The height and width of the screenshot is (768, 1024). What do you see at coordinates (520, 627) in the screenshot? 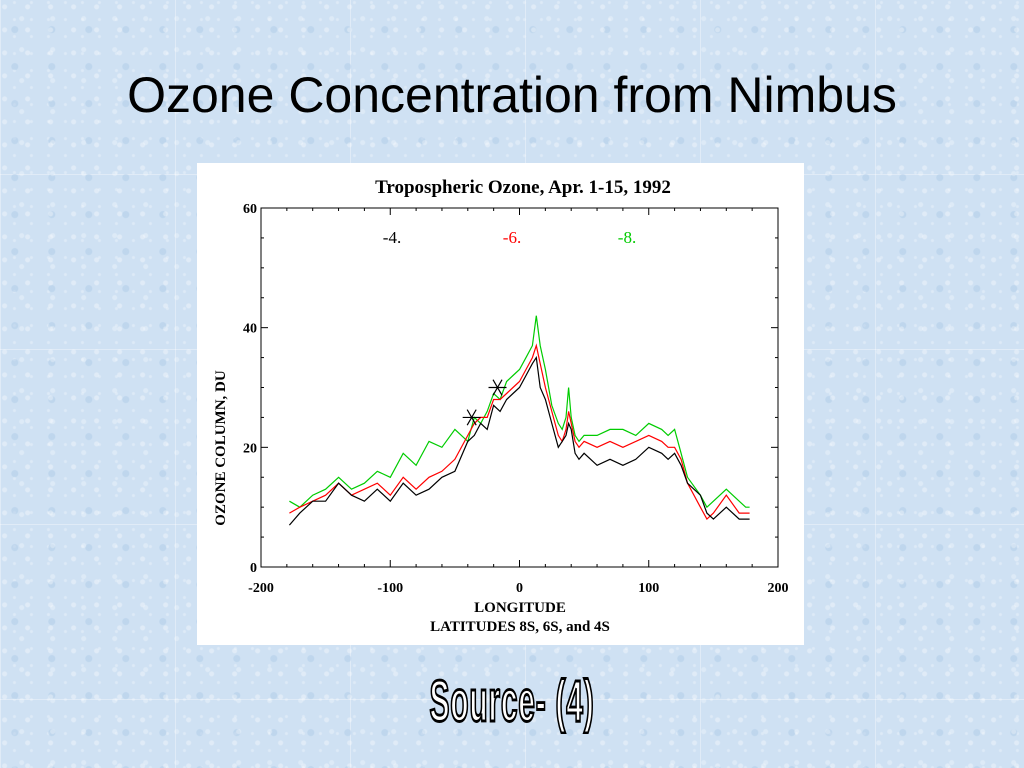
I see `x-axis-sublabel: LATITUDES 8S, 6S, and 4S` at bounding box center [520, 627].